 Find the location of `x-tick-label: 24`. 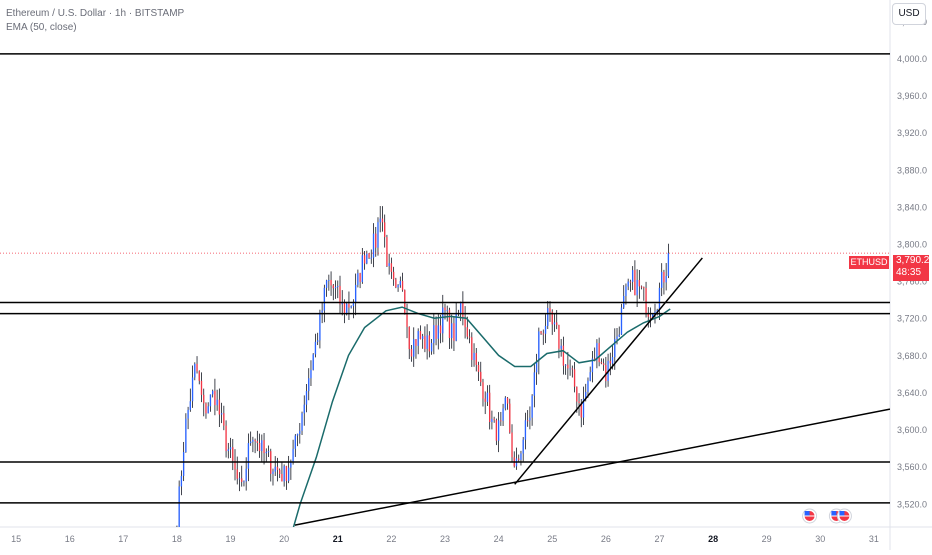

x-tick-label: 24 is located at coordinates (499, 539).